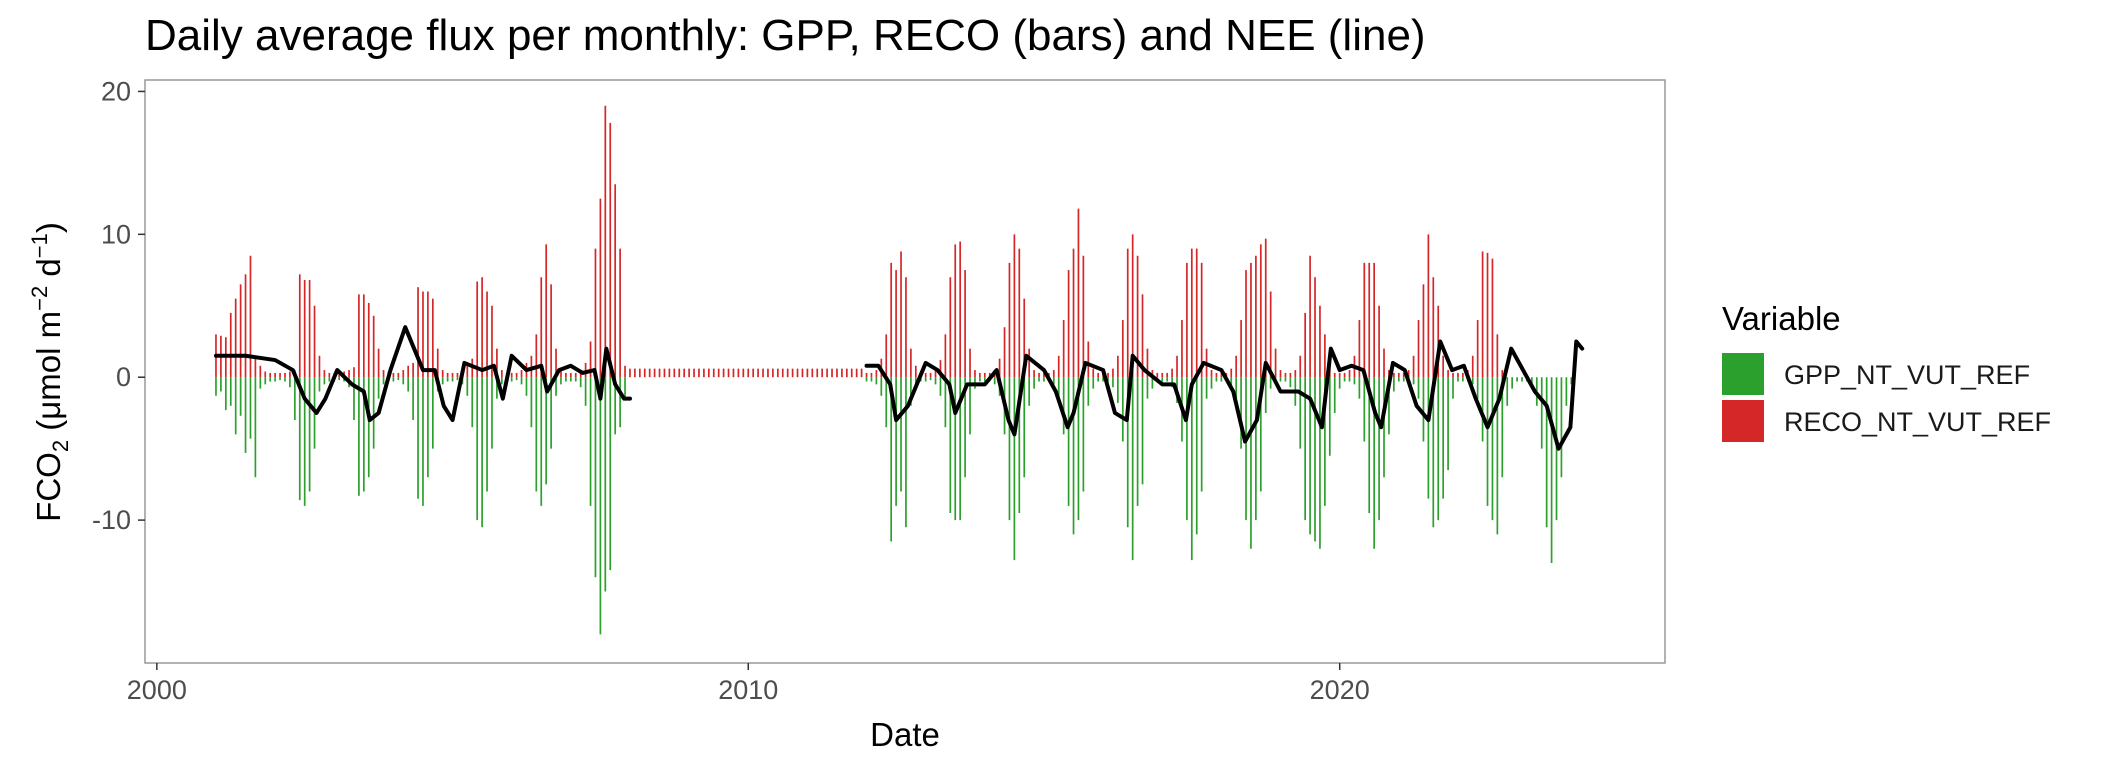 The image size is (2112, 768). Describe the element at coordinates (39, 245) in the screenshot. I see `y-axis-title-sup2: −1` at that location.